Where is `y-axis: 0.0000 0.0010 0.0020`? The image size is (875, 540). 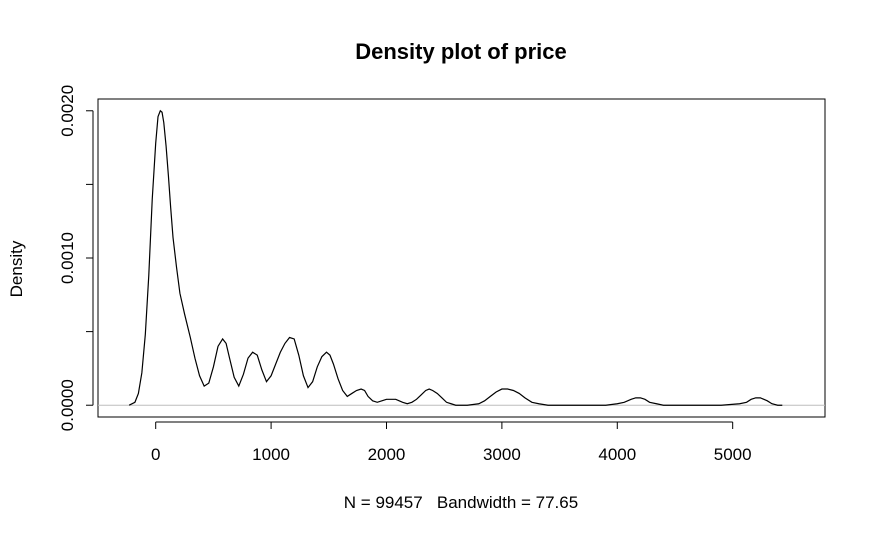 y-axis: 0.0000 0.0010 0.0020 is located at coordinates (76, 258).